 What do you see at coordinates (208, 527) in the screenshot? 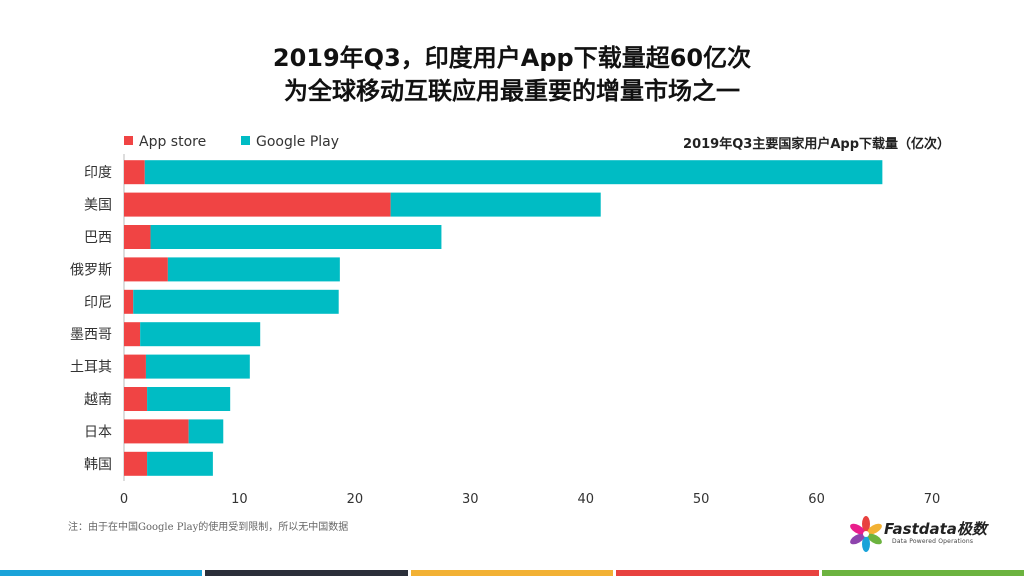
I see `footnote: 注：由于在中国Google Play的使用受到限制，所以无中国数据` at bounding box center [208, 527].